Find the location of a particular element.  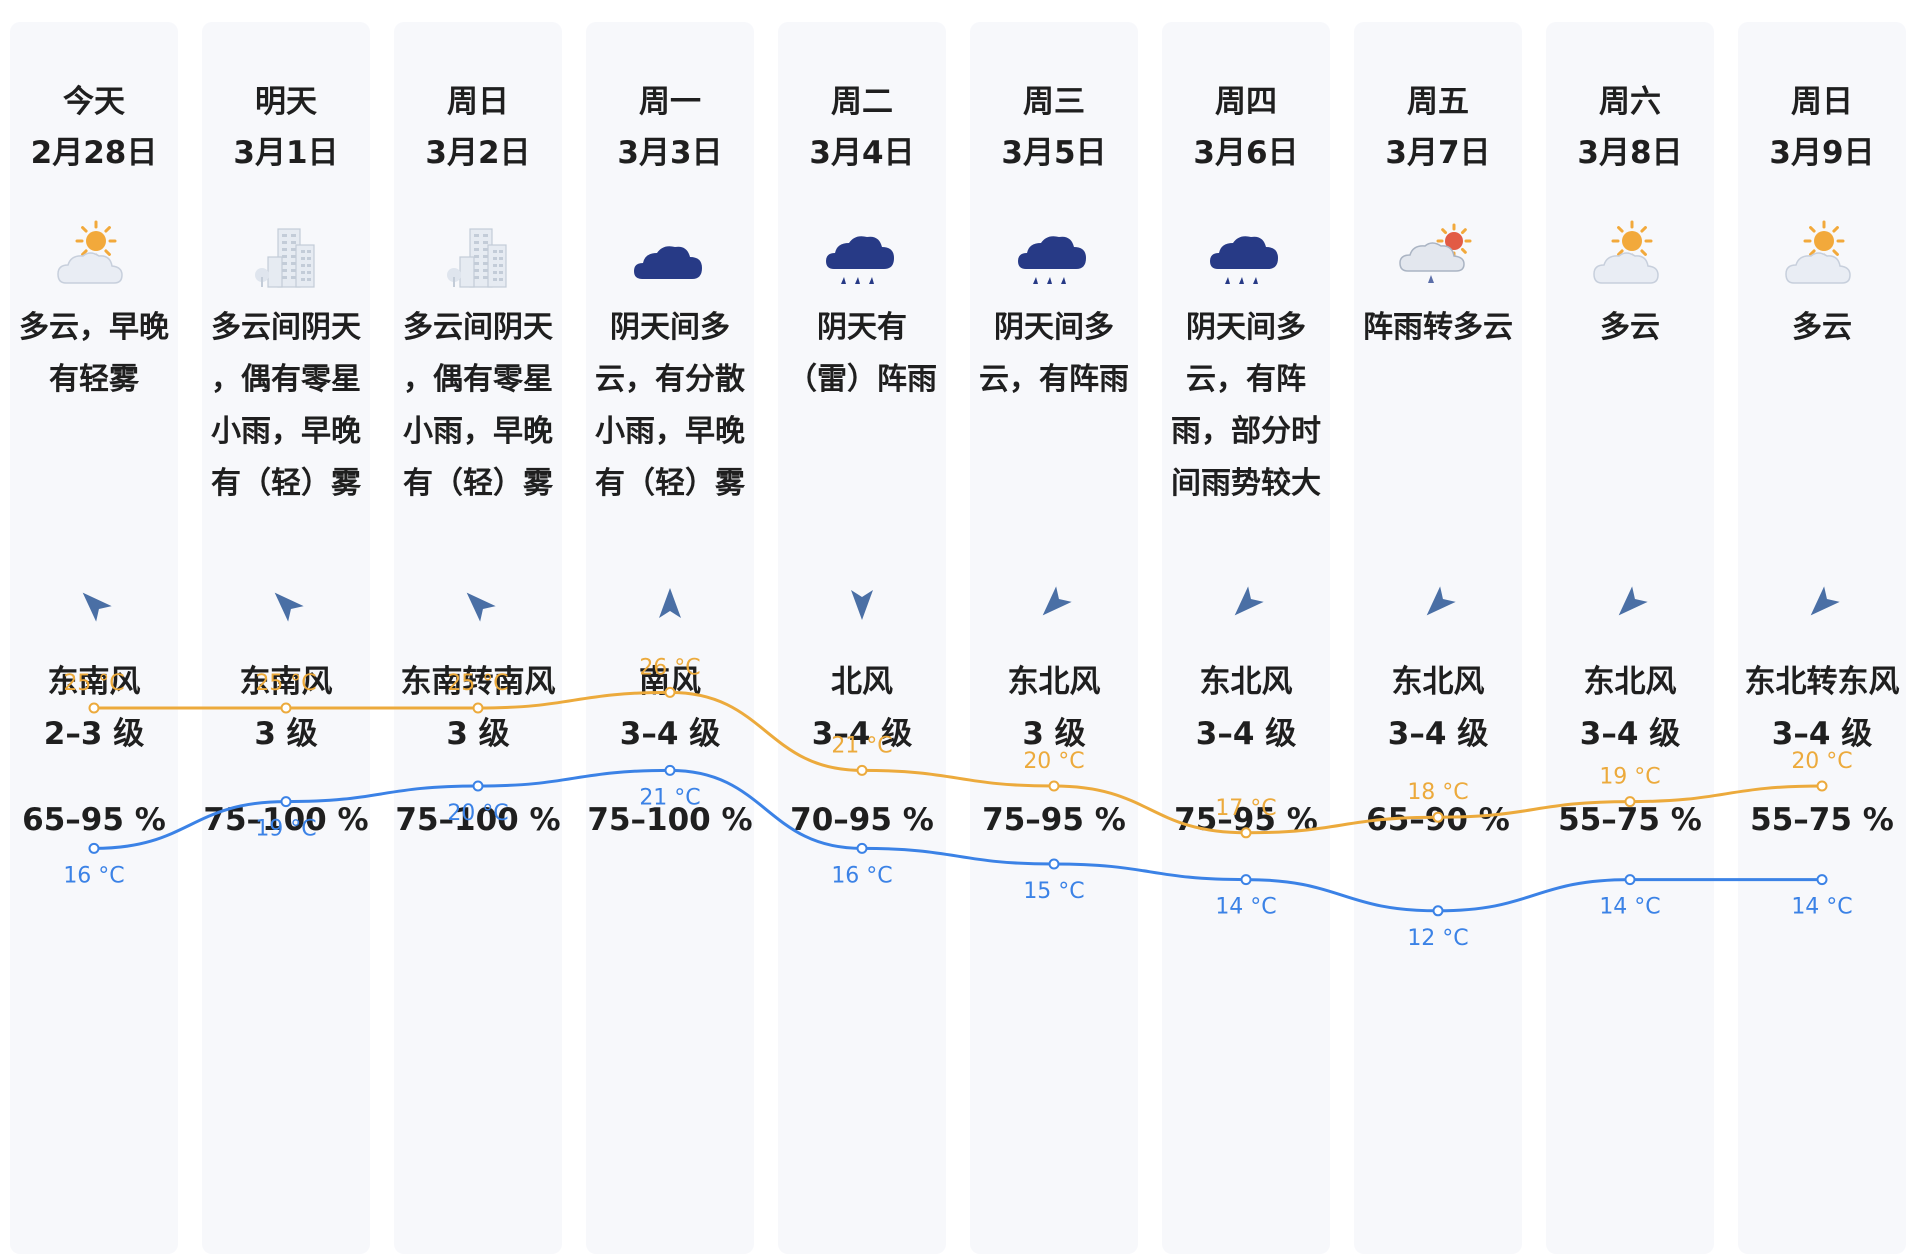

date-label: 3月1日 is located at coordinates (286, 153).